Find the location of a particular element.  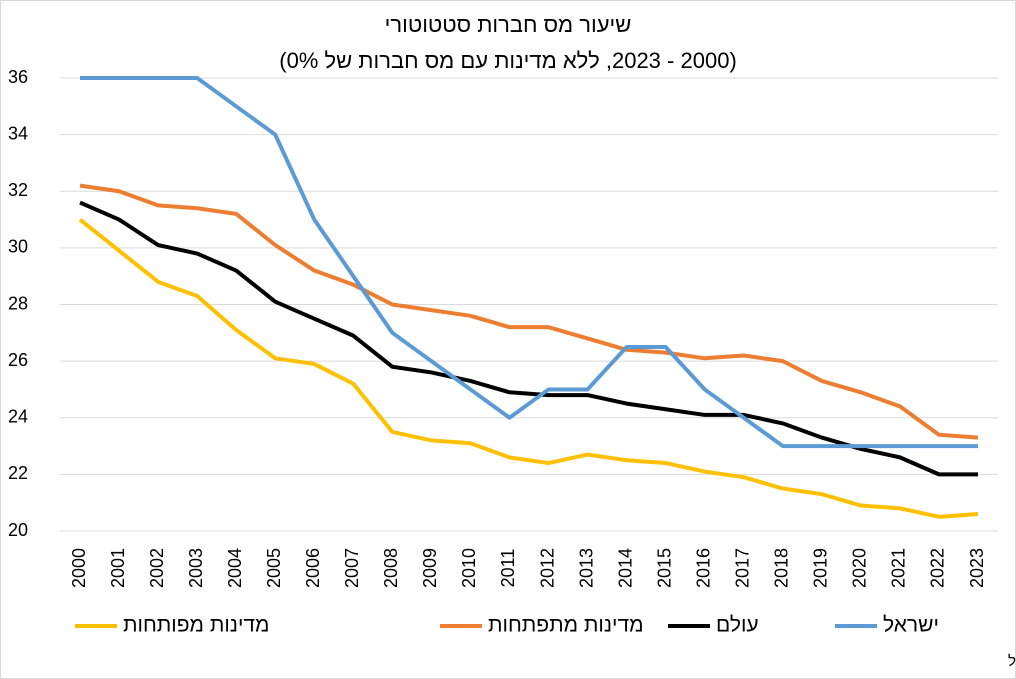

x-tick-label: 2004 is located at coordinates (235, 568).